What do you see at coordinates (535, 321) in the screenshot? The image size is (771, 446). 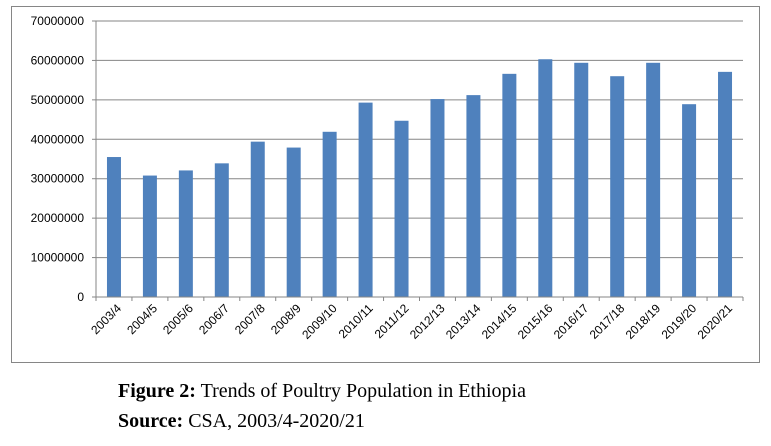 I see `x-tick-label: 2015/16` at bounding box center [535, 321].